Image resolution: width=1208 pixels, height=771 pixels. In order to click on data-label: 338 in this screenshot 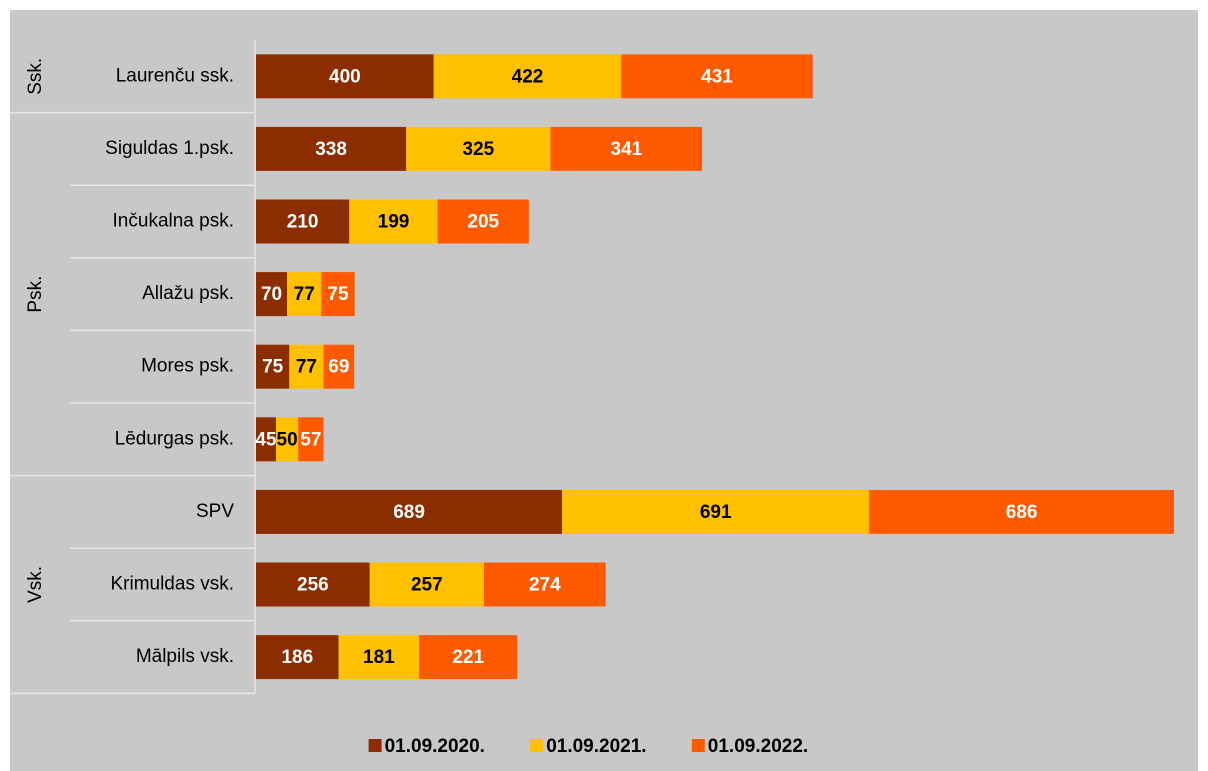, I will do `click(331, 149)`.